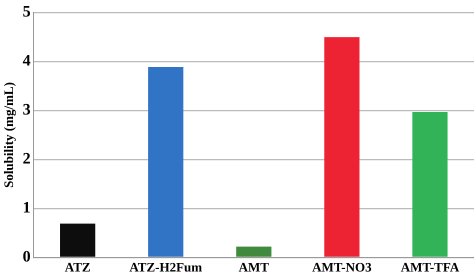 Image resolution: width=474 pixels, height=279 pixels. I want to click on x-tick-label: ATZ, so click(77, 267).